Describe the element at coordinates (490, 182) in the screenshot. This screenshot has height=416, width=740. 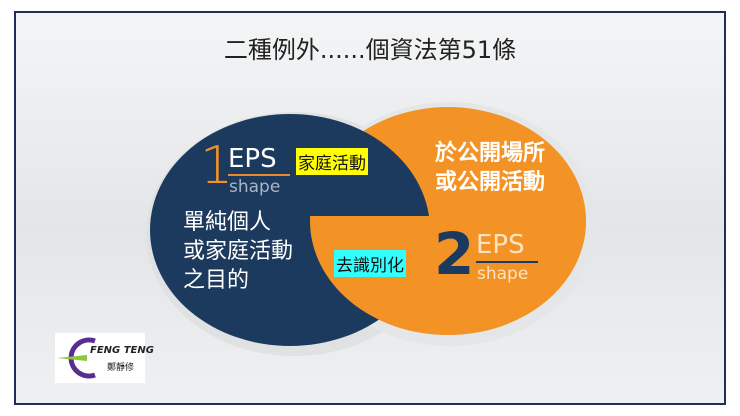
I see `right-text-2: 或公開活動` at that location.